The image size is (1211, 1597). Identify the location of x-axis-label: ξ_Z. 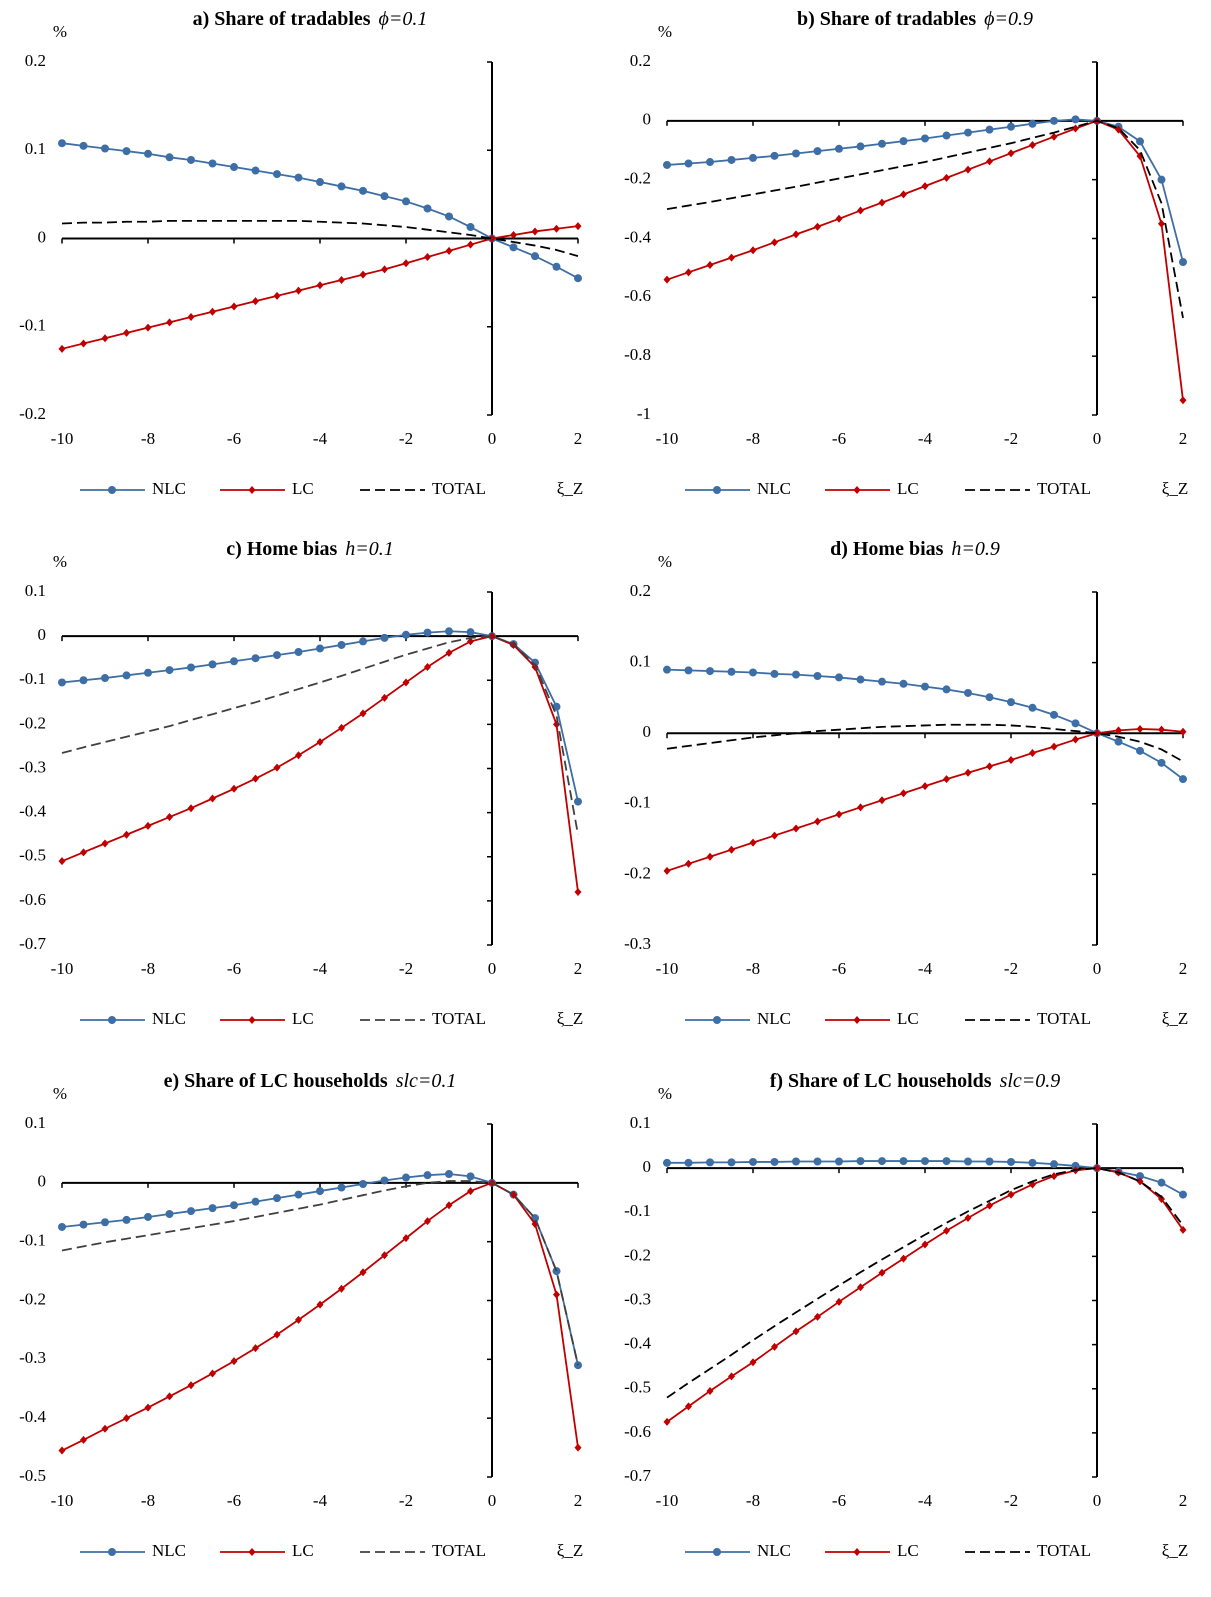
(1175, 488).